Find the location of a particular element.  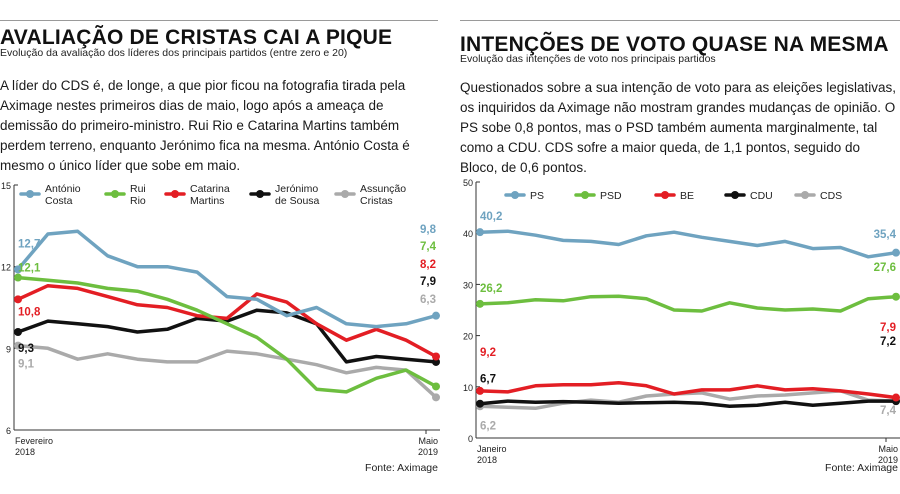

left-title: AVALIAÇÃO DE CRISTAS CAI A PIQUE is located at coordinates (196, 37).